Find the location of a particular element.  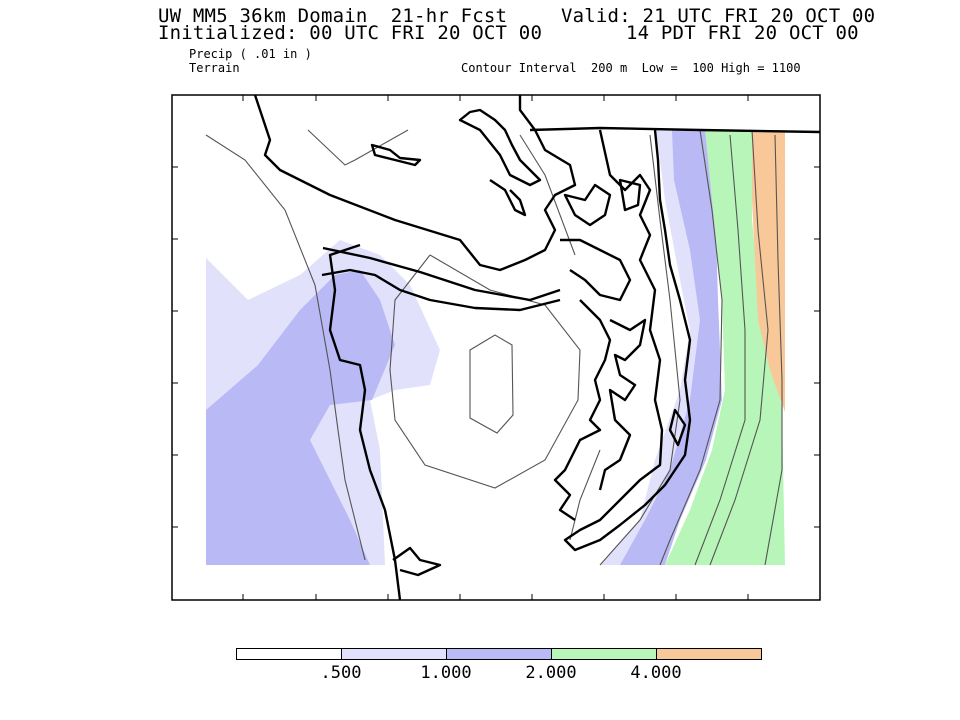

precip-field-label: Precip ( .01 in ) is located at coordinates (250, 54).